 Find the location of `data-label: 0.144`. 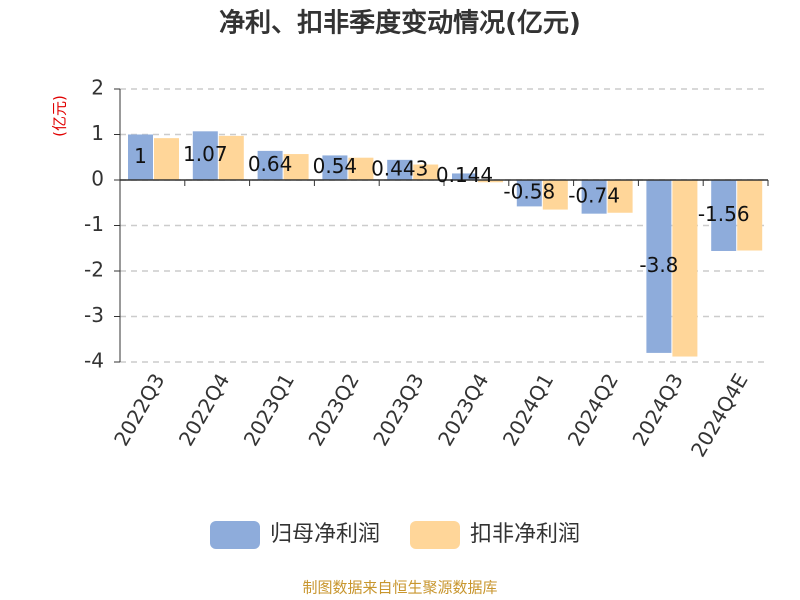

data-label: 0.144 is located at coordinates (464, 175).